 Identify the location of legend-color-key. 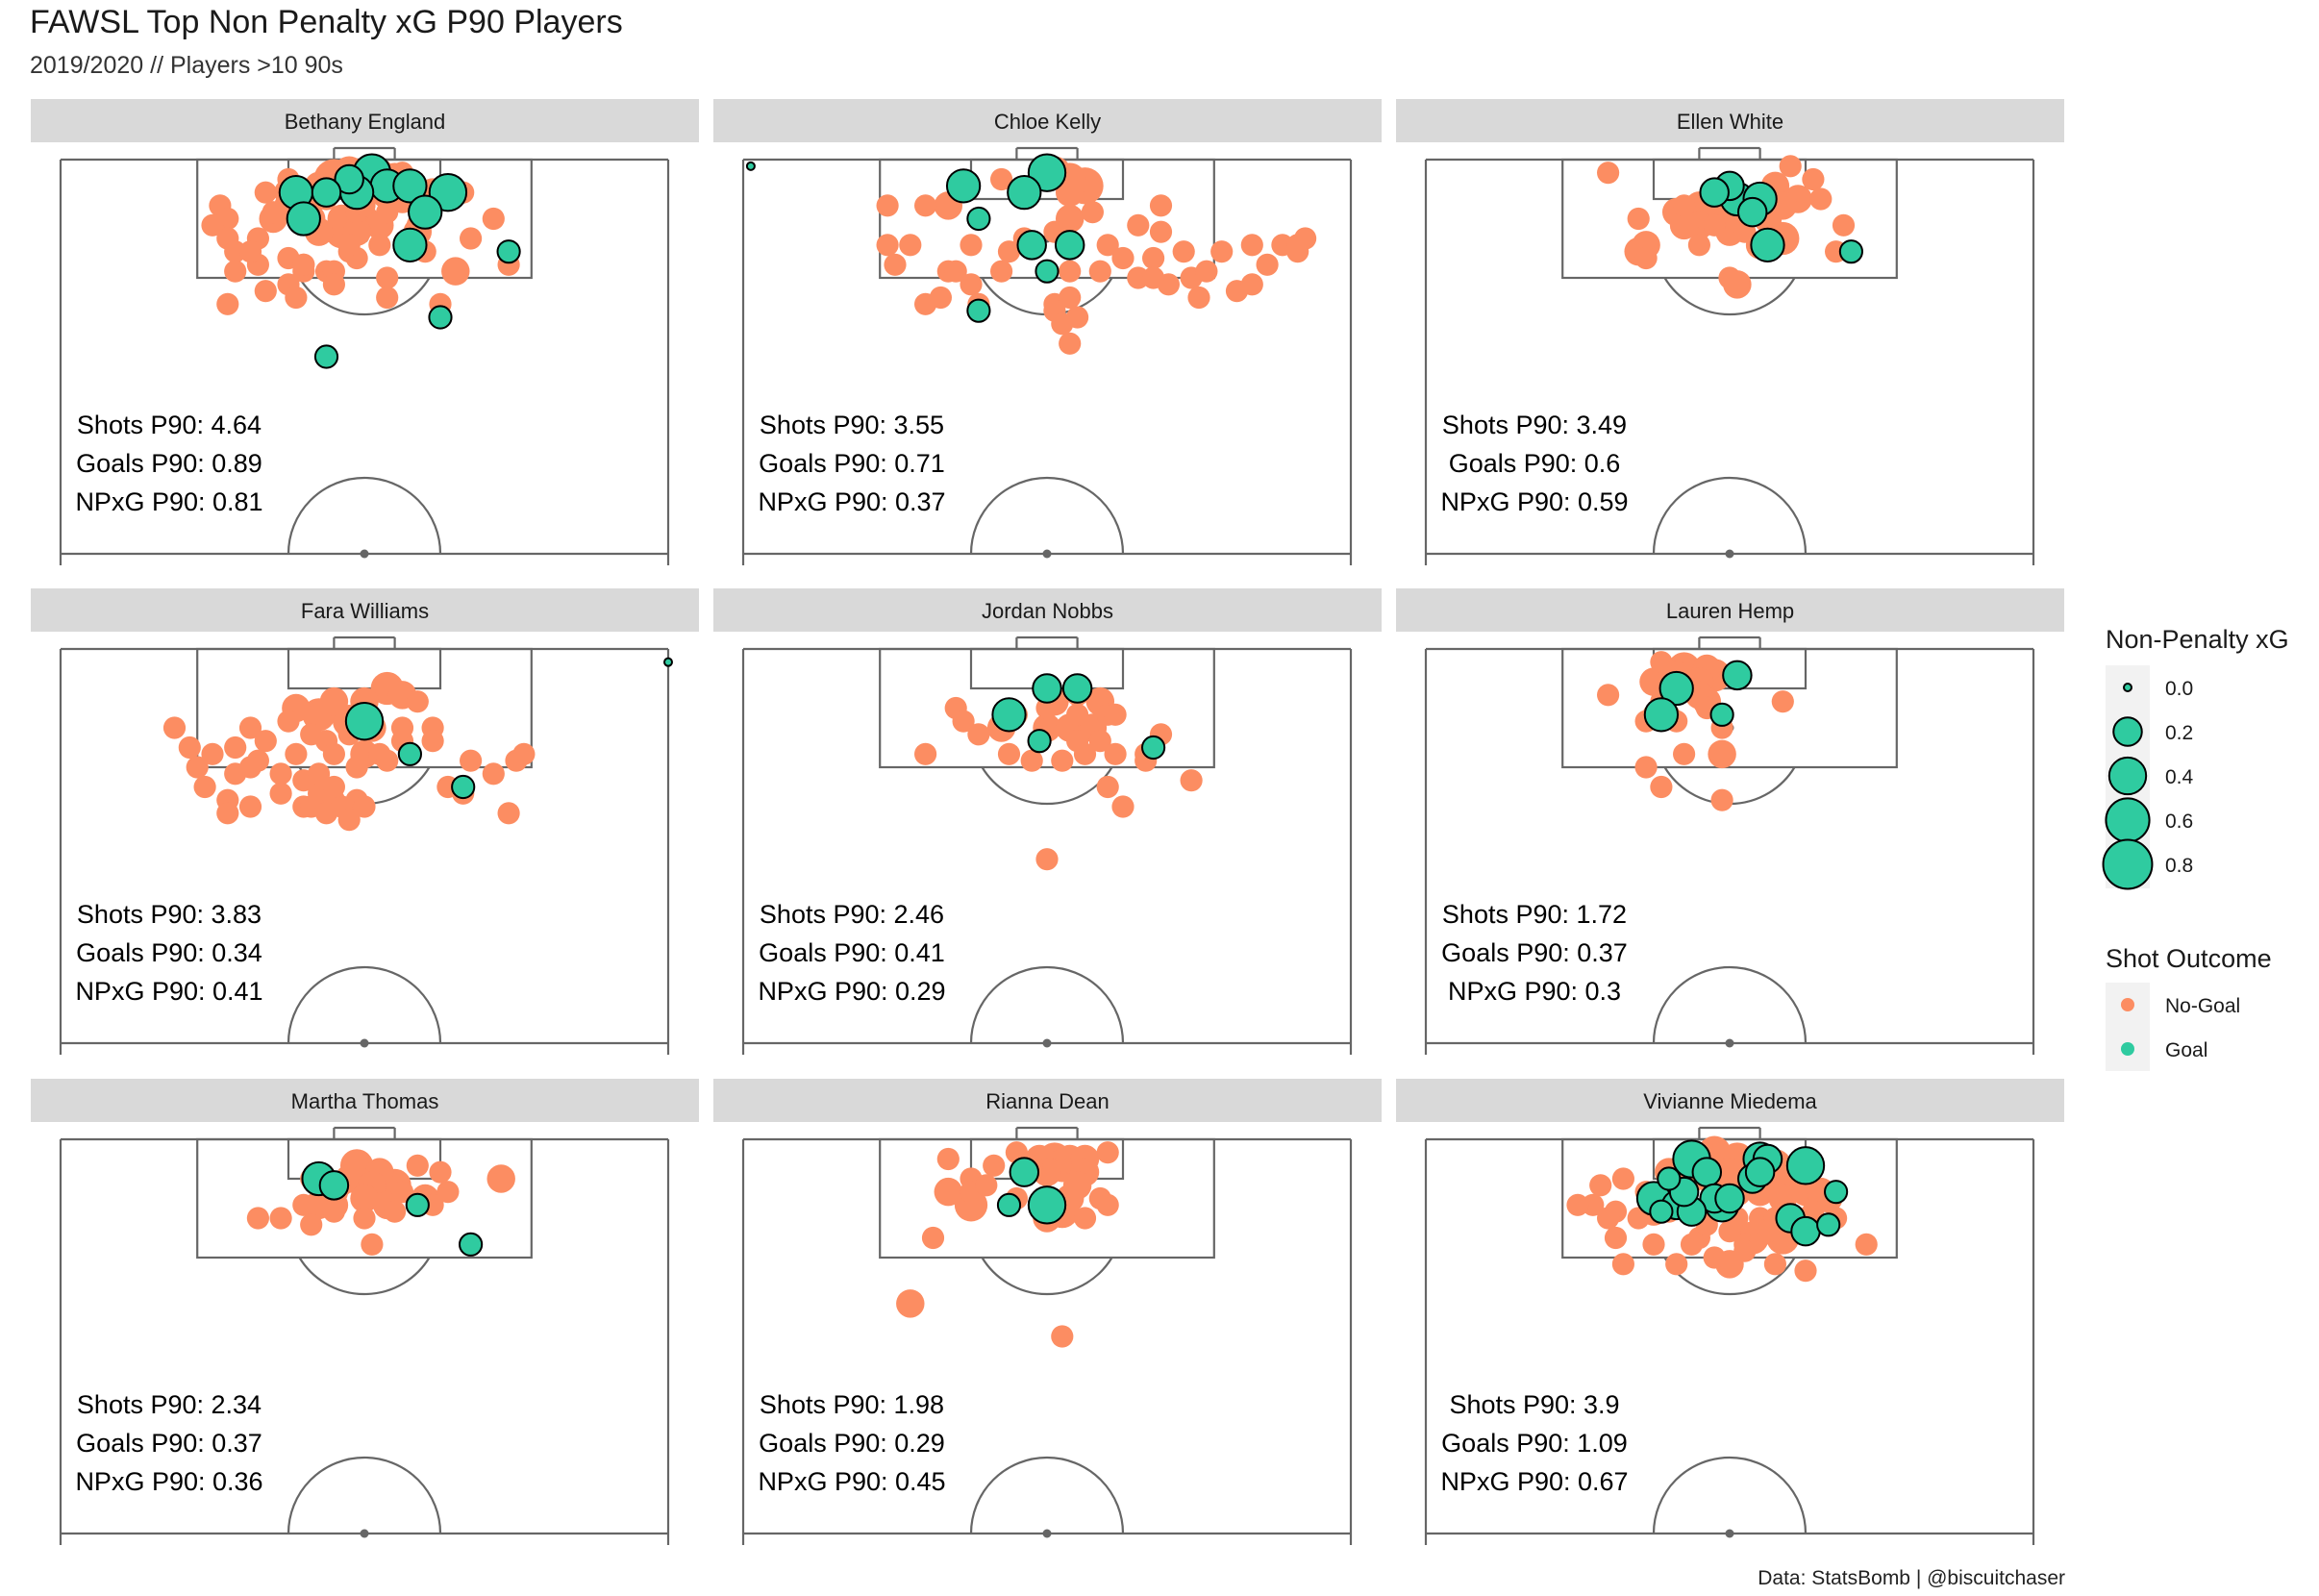
(2127, 1049).